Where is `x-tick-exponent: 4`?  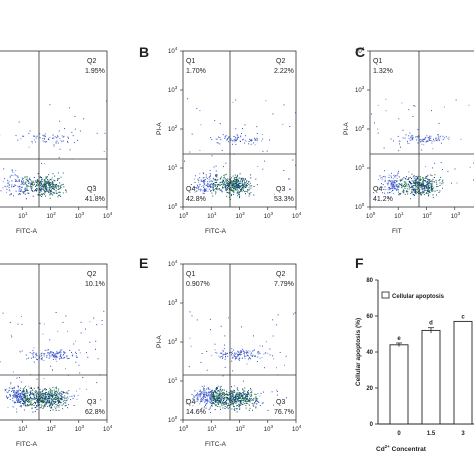
x-tick-exponent: 4 is located at coordinates (300, 426).